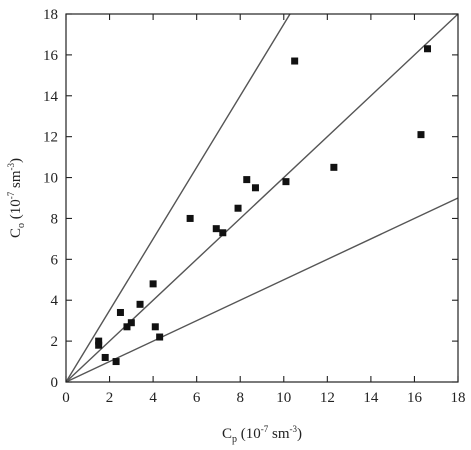 This screenshot has height=450, width=471. I want to click on y-tick-label: 12, so click(50, 138).